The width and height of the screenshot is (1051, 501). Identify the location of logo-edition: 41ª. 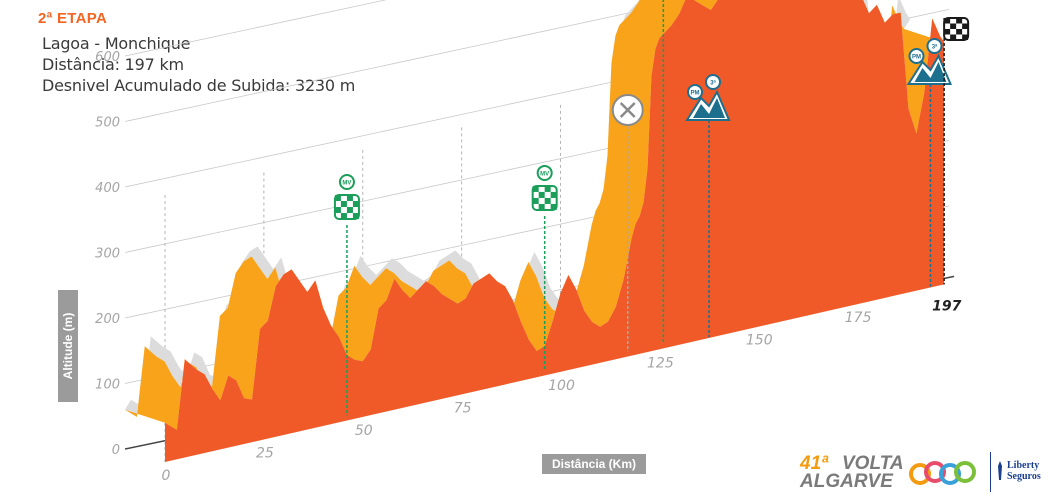
(814, 463).